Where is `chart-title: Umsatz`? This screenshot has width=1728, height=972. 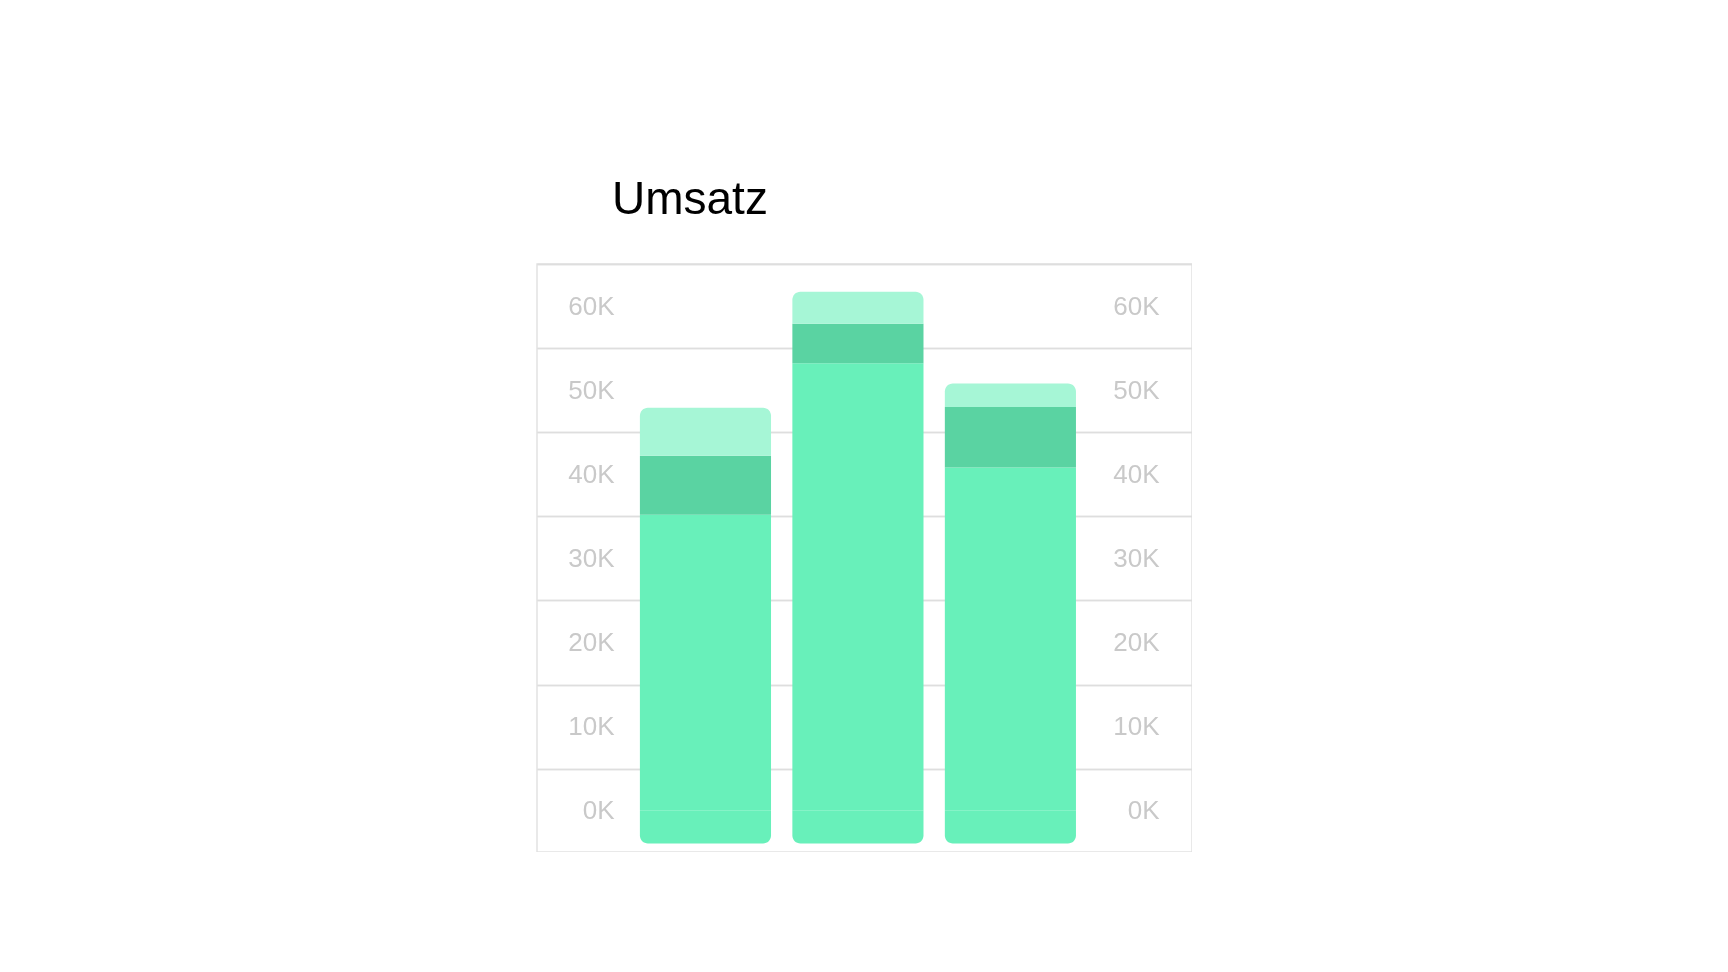
chart-title: Umsatz is located at coordinates (690, 198).